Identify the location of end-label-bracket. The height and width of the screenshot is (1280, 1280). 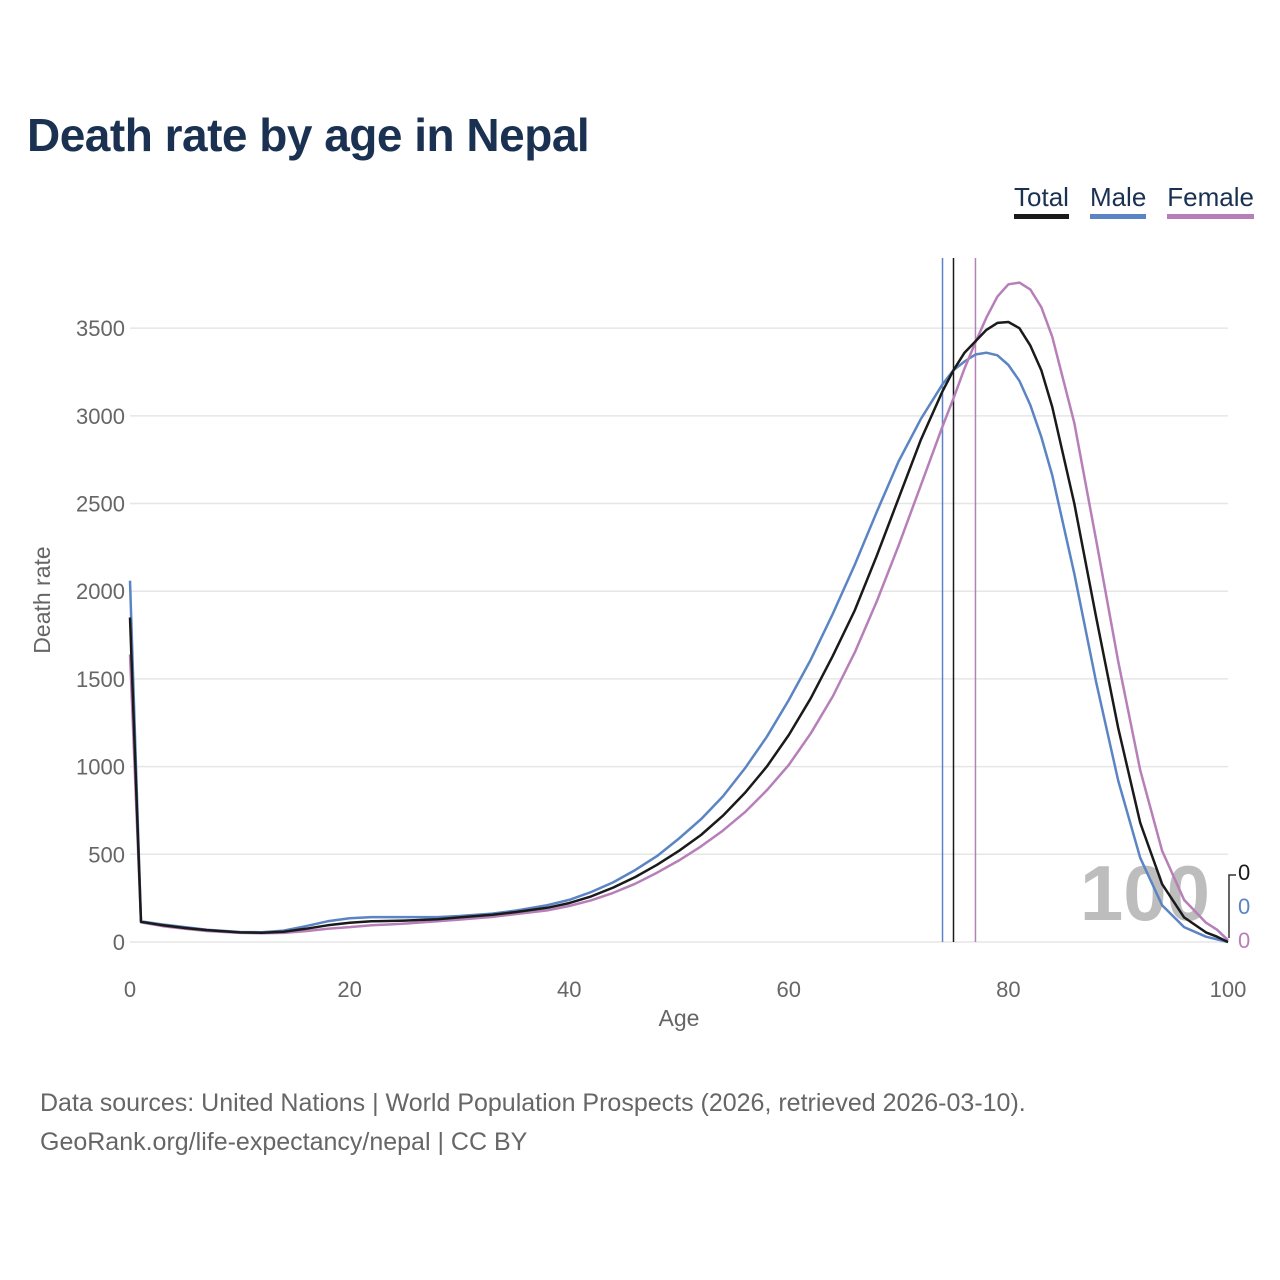
(1232, 906).